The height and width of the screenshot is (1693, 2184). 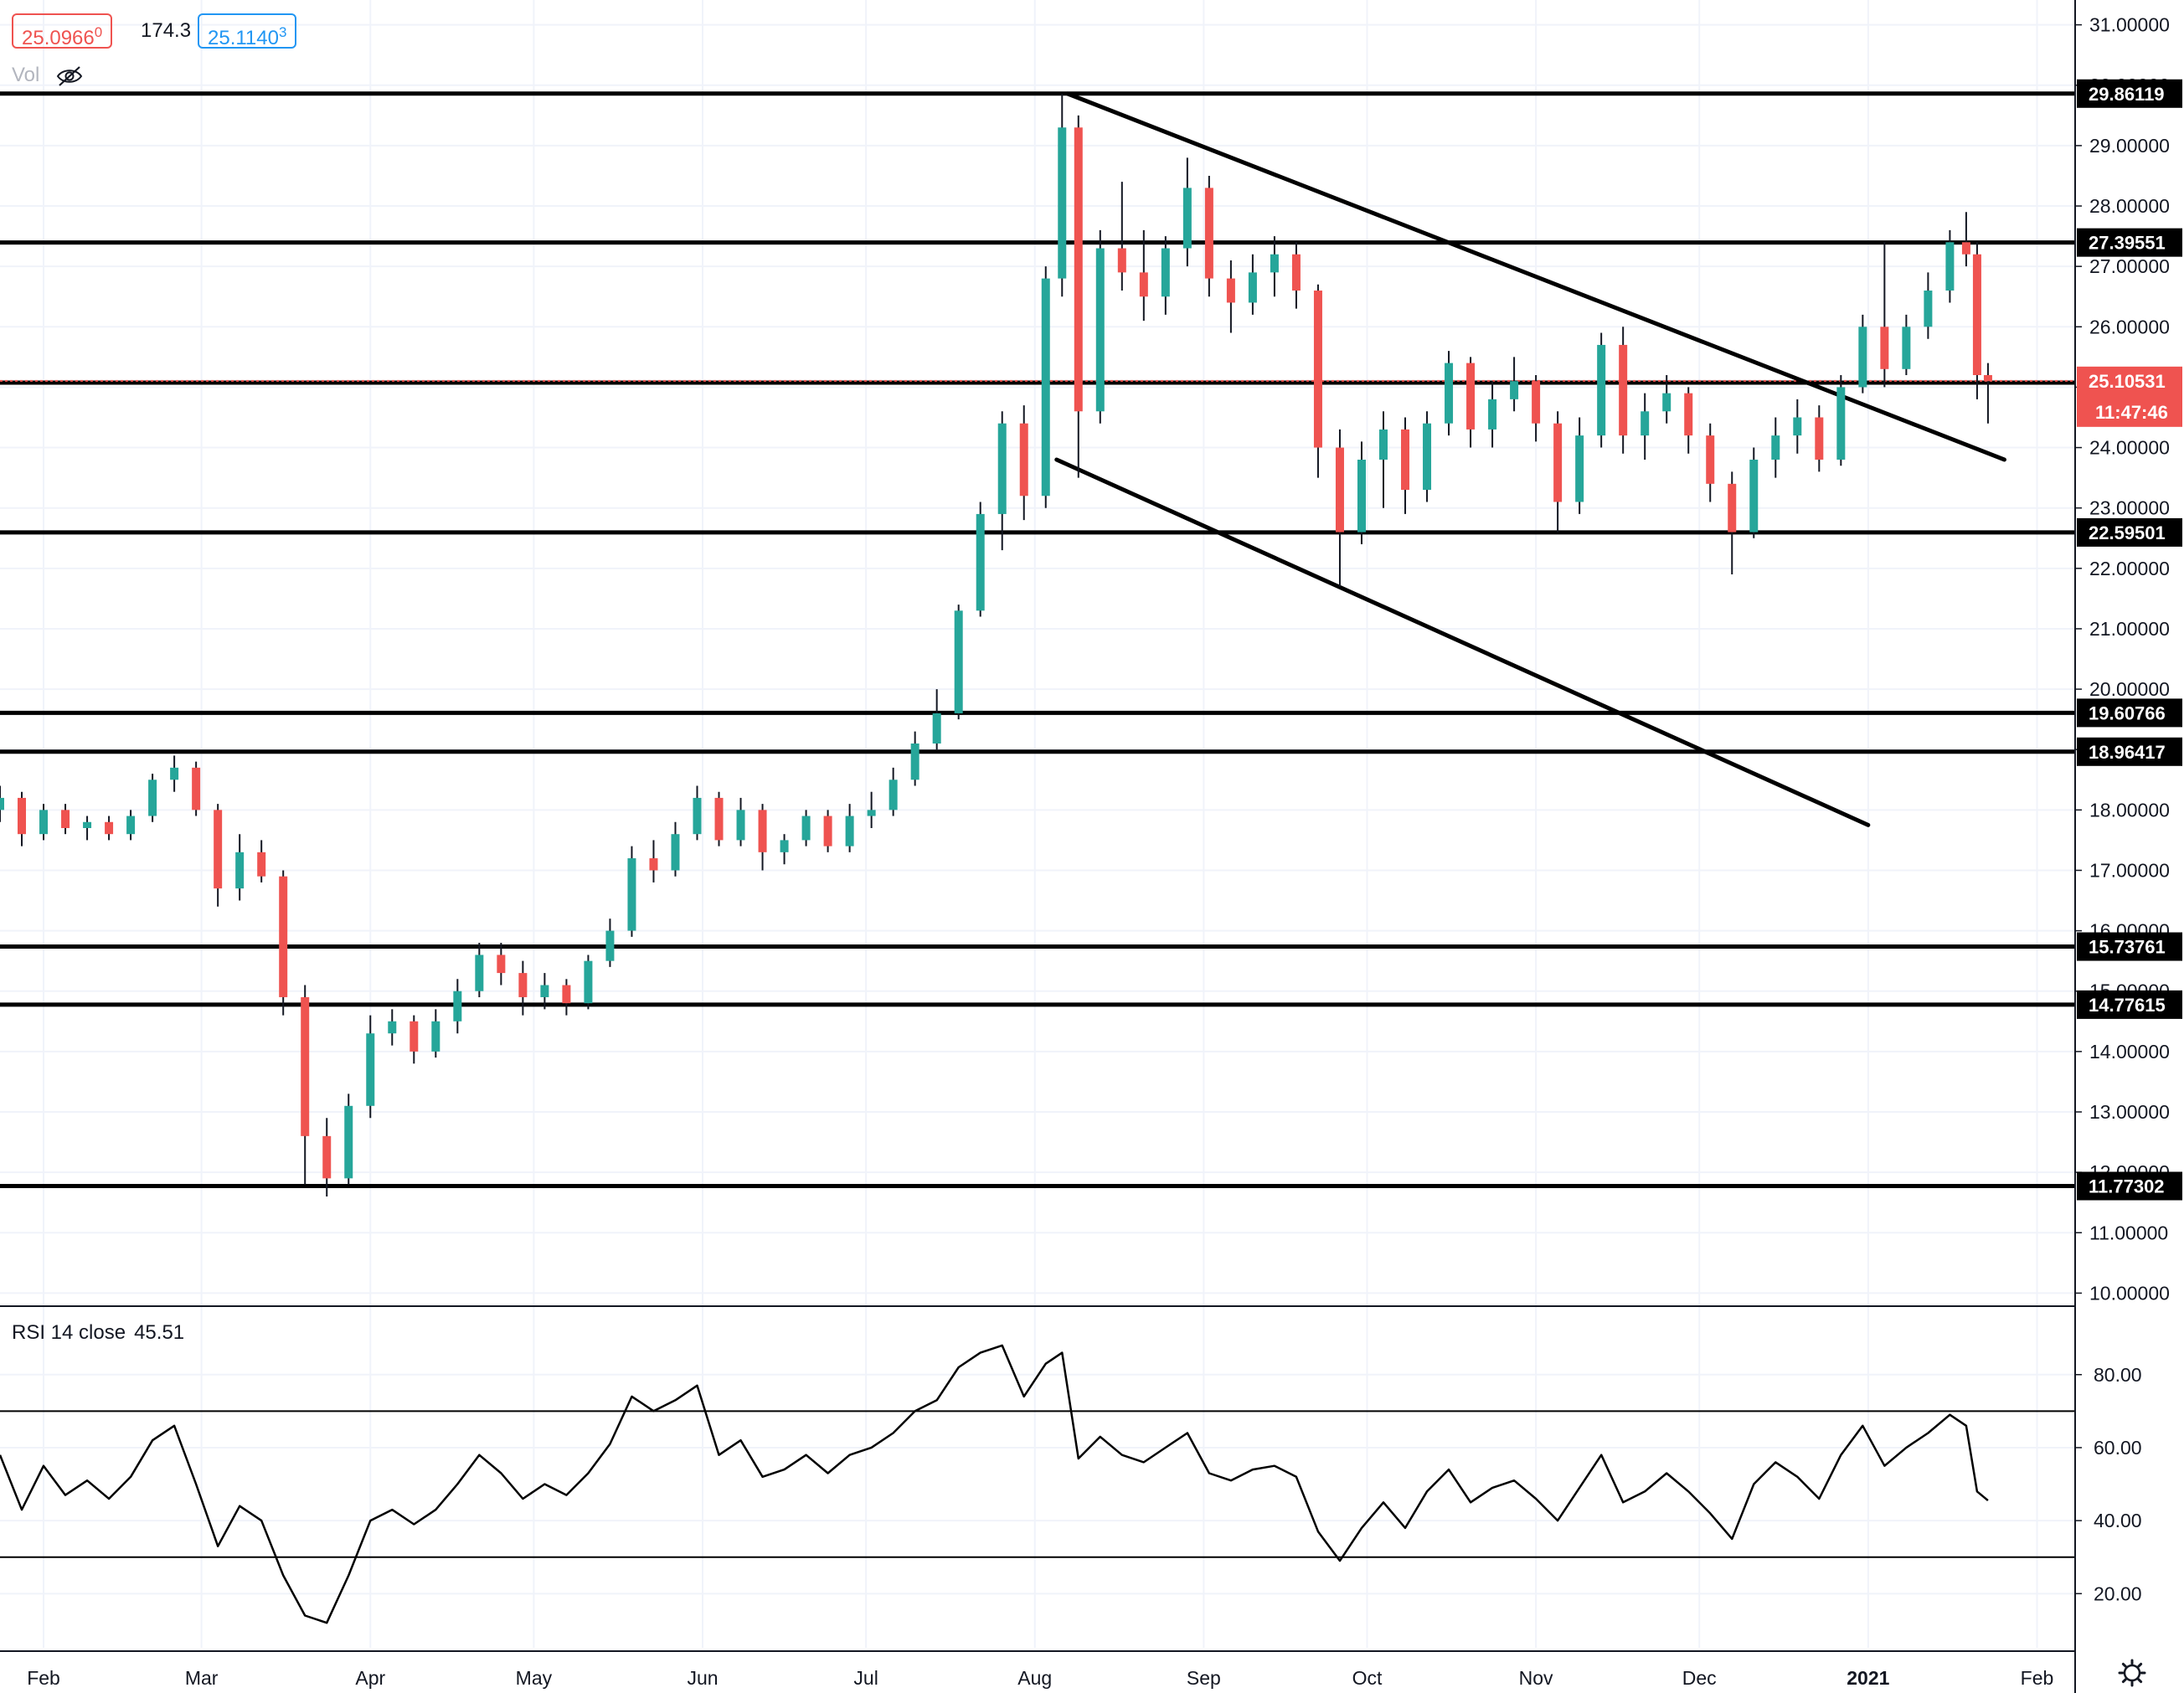 I want to click on y-tick-label: 18.00000, so click(x=2129, y=810).